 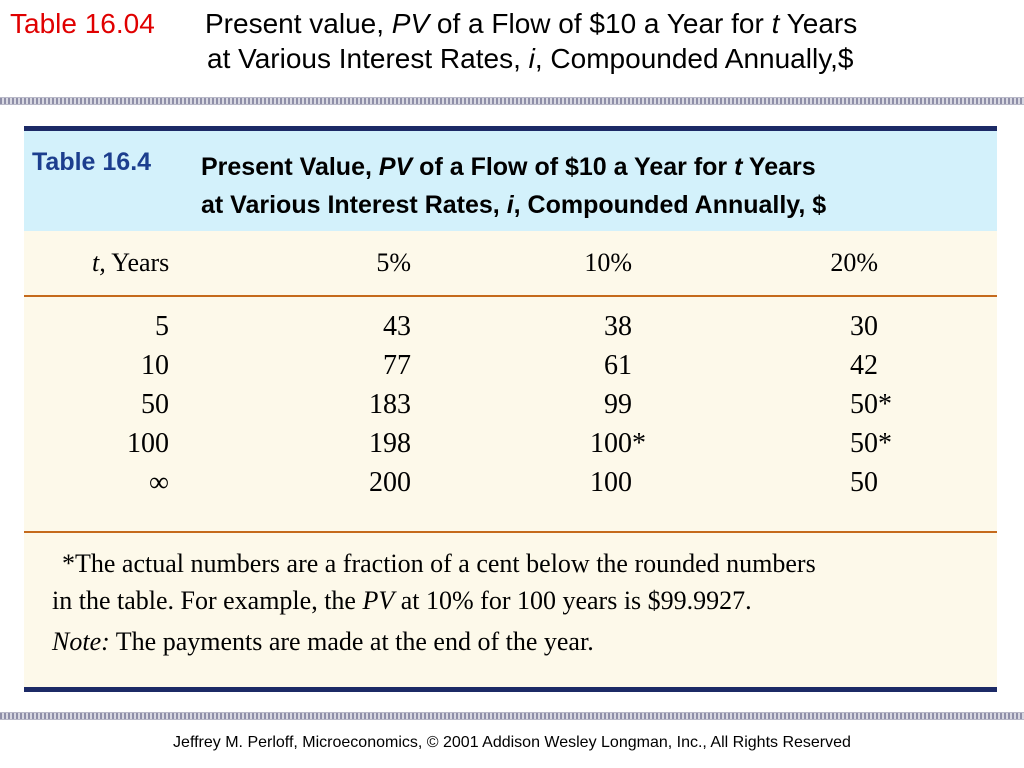 What do you see at coordinates (779, 167) in the screenshot?
I see `table-title-post: Years` at bounding box center [779, 167].